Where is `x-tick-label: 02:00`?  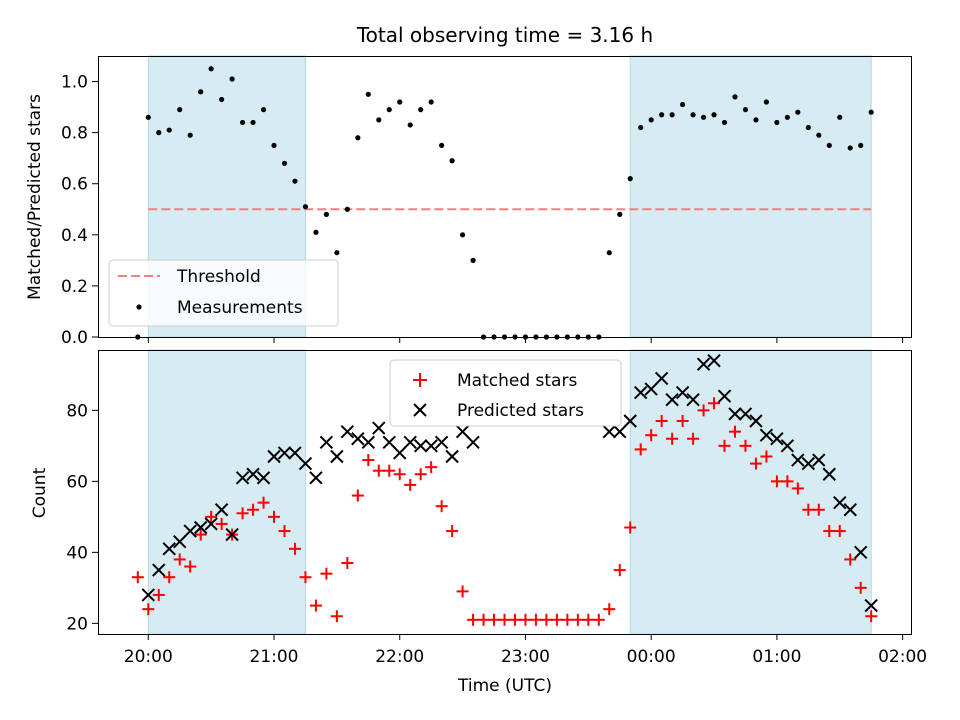 x-tick-label: 02:00 is located at coordinates (902, 657).